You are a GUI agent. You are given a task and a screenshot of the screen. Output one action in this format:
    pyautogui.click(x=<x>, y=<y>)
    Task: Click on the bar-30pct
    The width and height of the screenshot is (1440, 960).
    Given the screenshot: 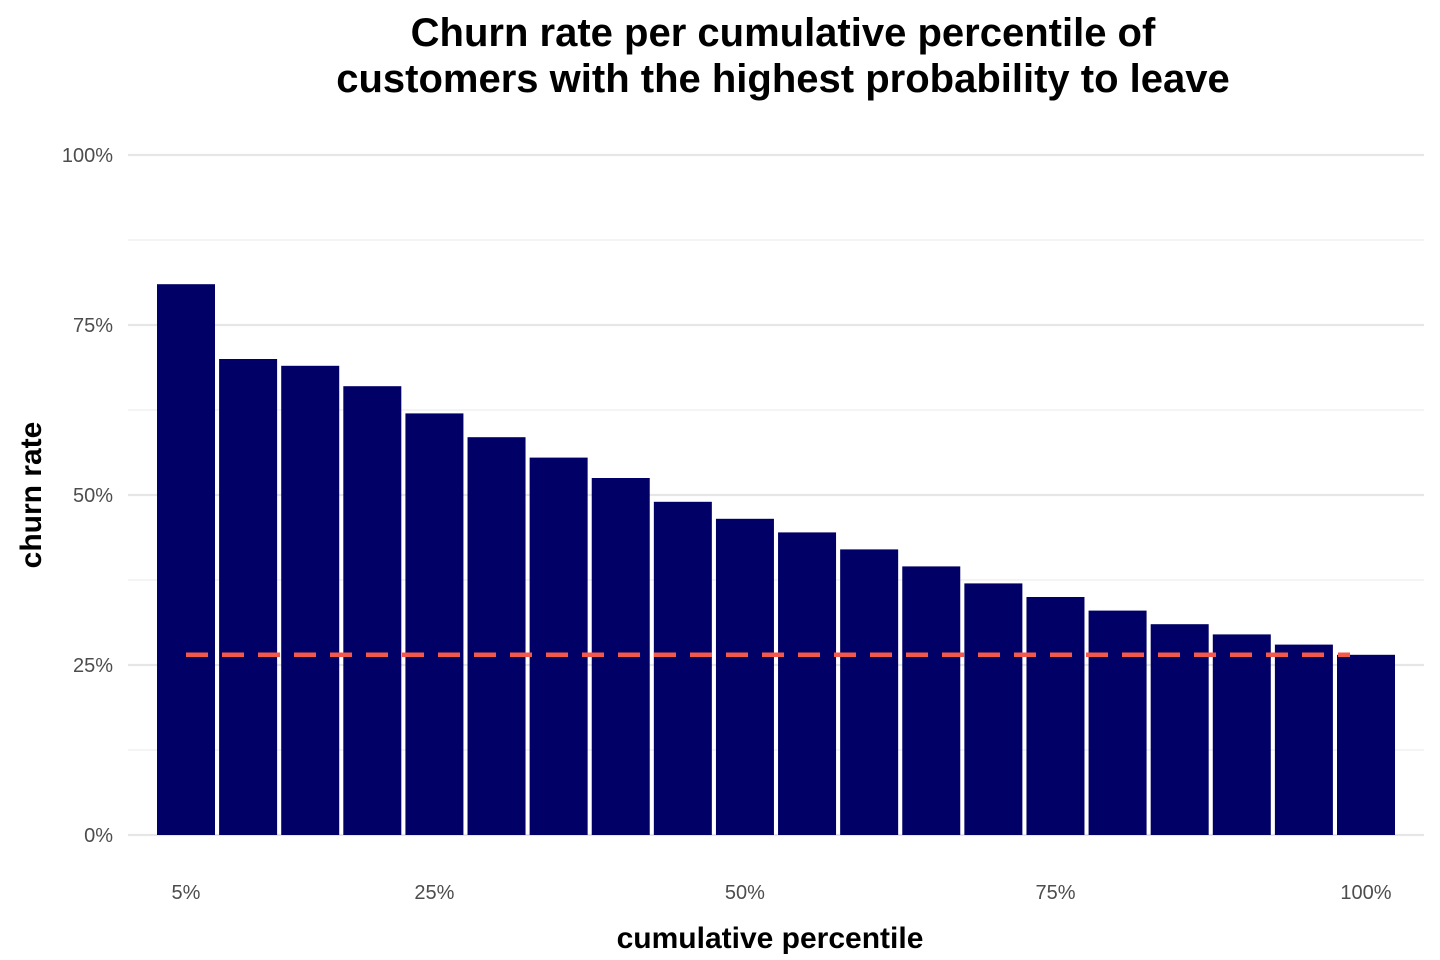 What is the action you would take?
    pyautogui.click(x=496, y=636)
    